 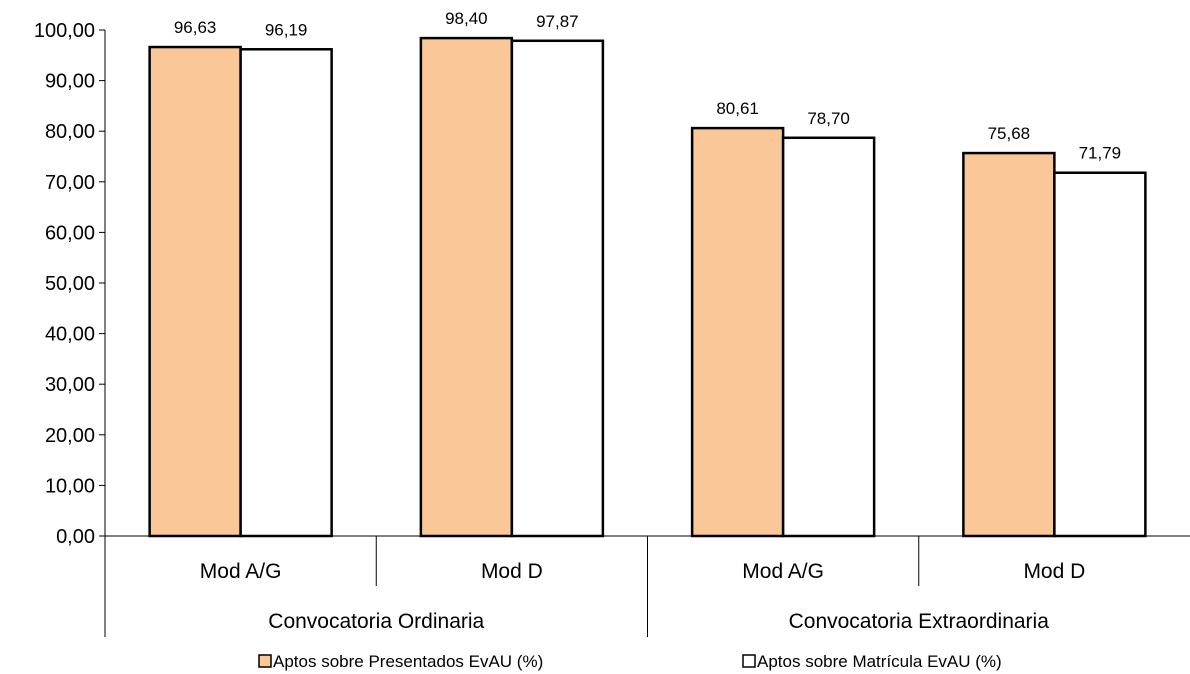 What do you see at coordinates (749, 661) in the screenshot?
I see `legend-swatch-matricula` at bounding box center [749, 661].